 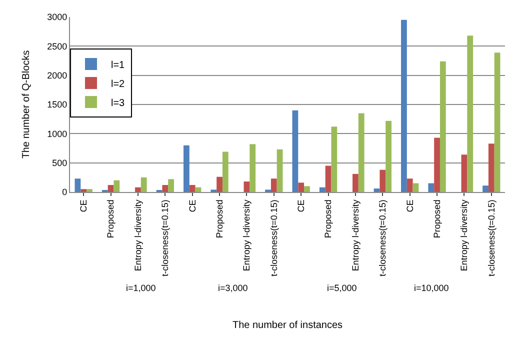 What do you see at coordinates (57, 46) in the screenshot?
I see `y-tick-label: 2500` at bounding box center [57, 46].